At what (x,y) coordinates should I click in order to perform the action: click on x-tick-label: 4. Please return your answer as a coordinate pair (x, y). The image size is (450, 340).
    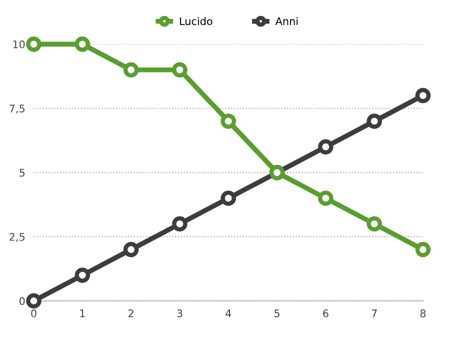
    Looking at the image, I should click on (229, 314).